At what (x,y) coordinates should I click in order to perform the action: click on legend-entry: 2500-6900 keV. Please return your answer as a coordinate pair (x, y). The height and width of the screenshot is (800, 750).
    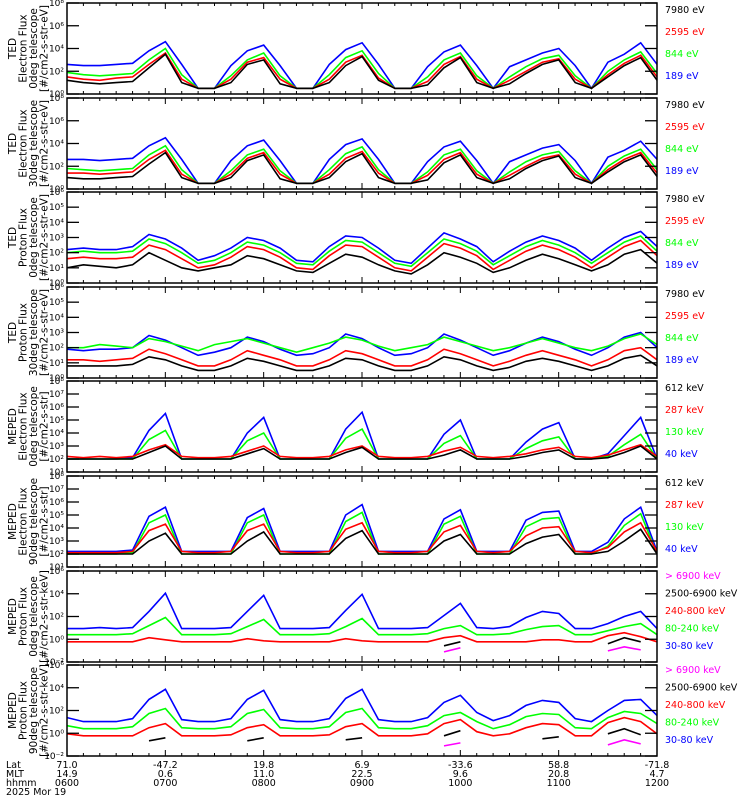
    Looking at the image, I should click on (701, 688).